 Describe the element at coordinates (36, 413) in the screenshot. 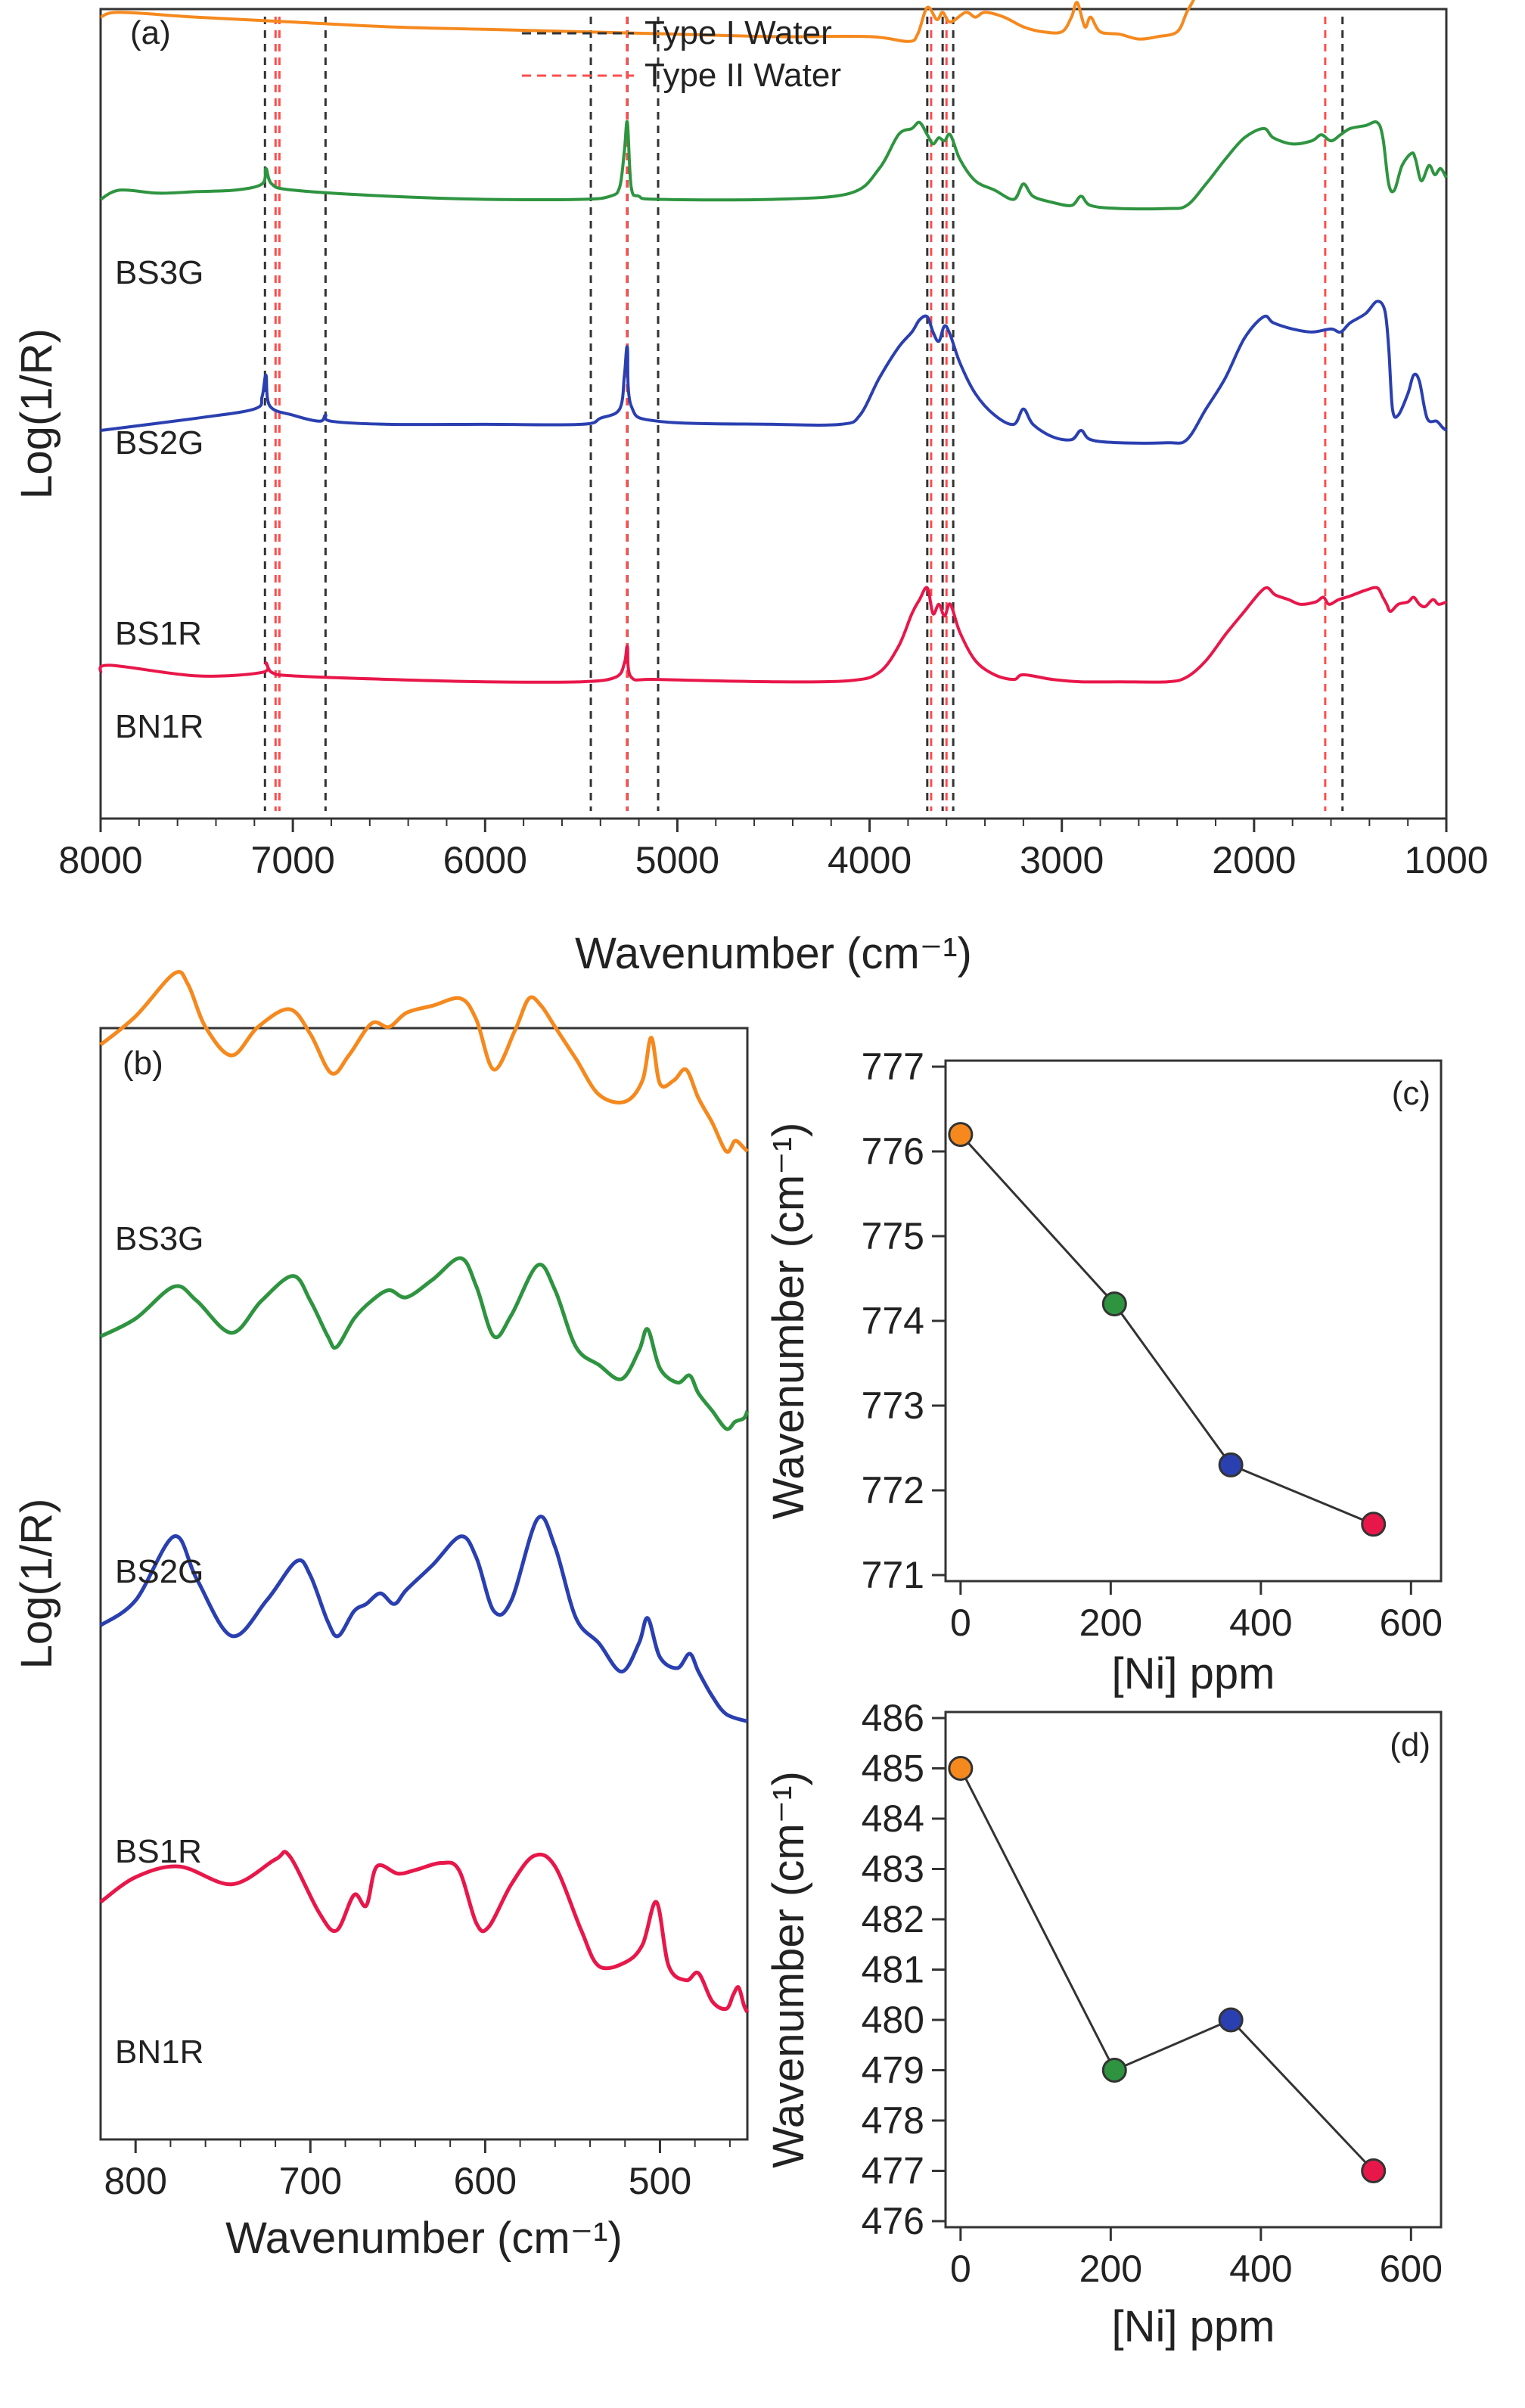

I see `panel-a-y-axis-label: Log(1/R)` at that location.